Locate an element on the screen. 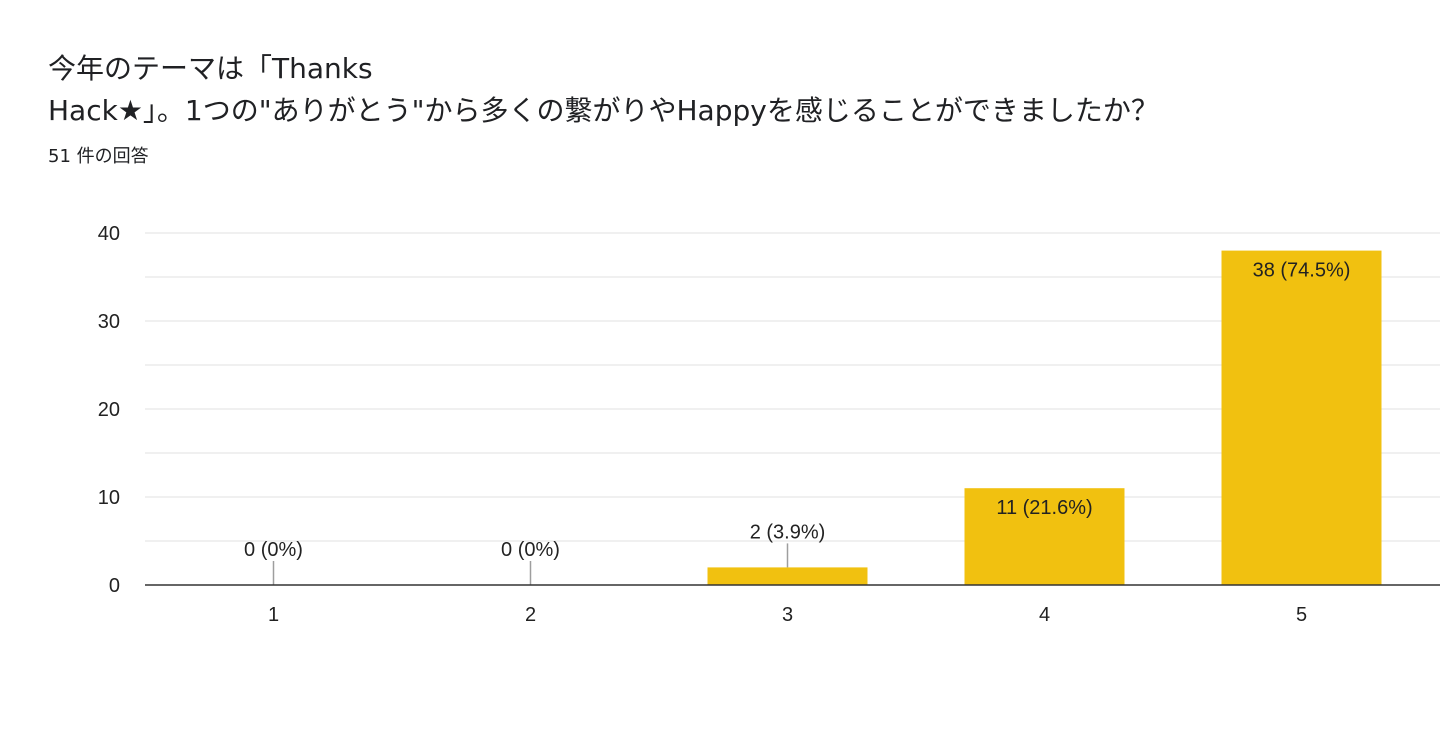  x-tick-label: 5 is located at coordinates (1301, 615).